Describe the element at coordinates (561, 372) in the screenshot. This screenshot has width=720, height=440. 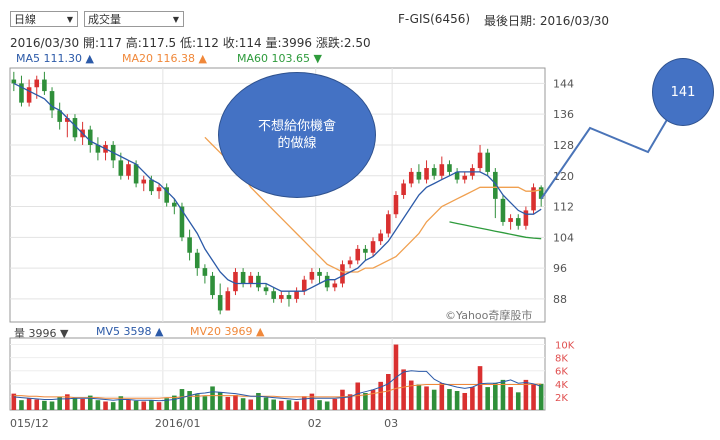
I see `volume-tick-label: 6K` at that location.